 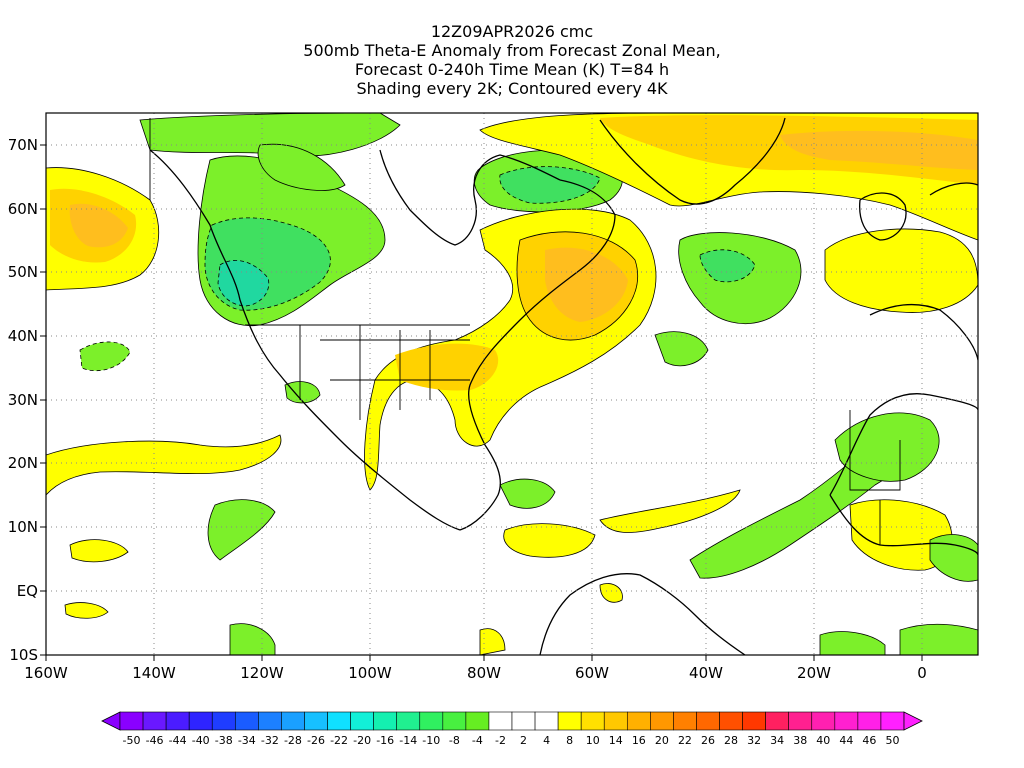 I want to click on title-line-3: Forecast 0-240h Time Mean (K) T=84 h, so click(x=512, y=69).